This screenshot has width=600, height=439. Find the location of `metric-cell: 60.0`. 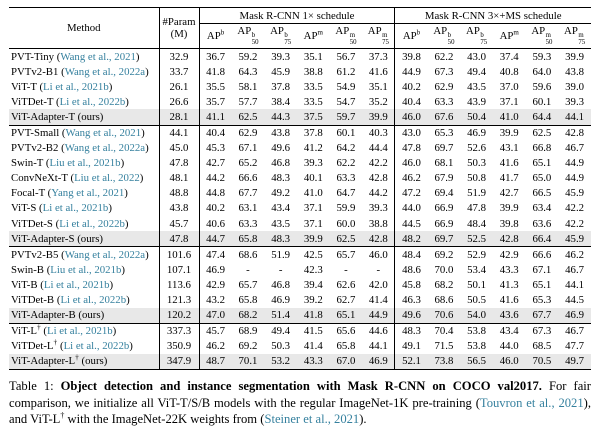

metric-cell: 60.0 is located at coordinates (346, 223).